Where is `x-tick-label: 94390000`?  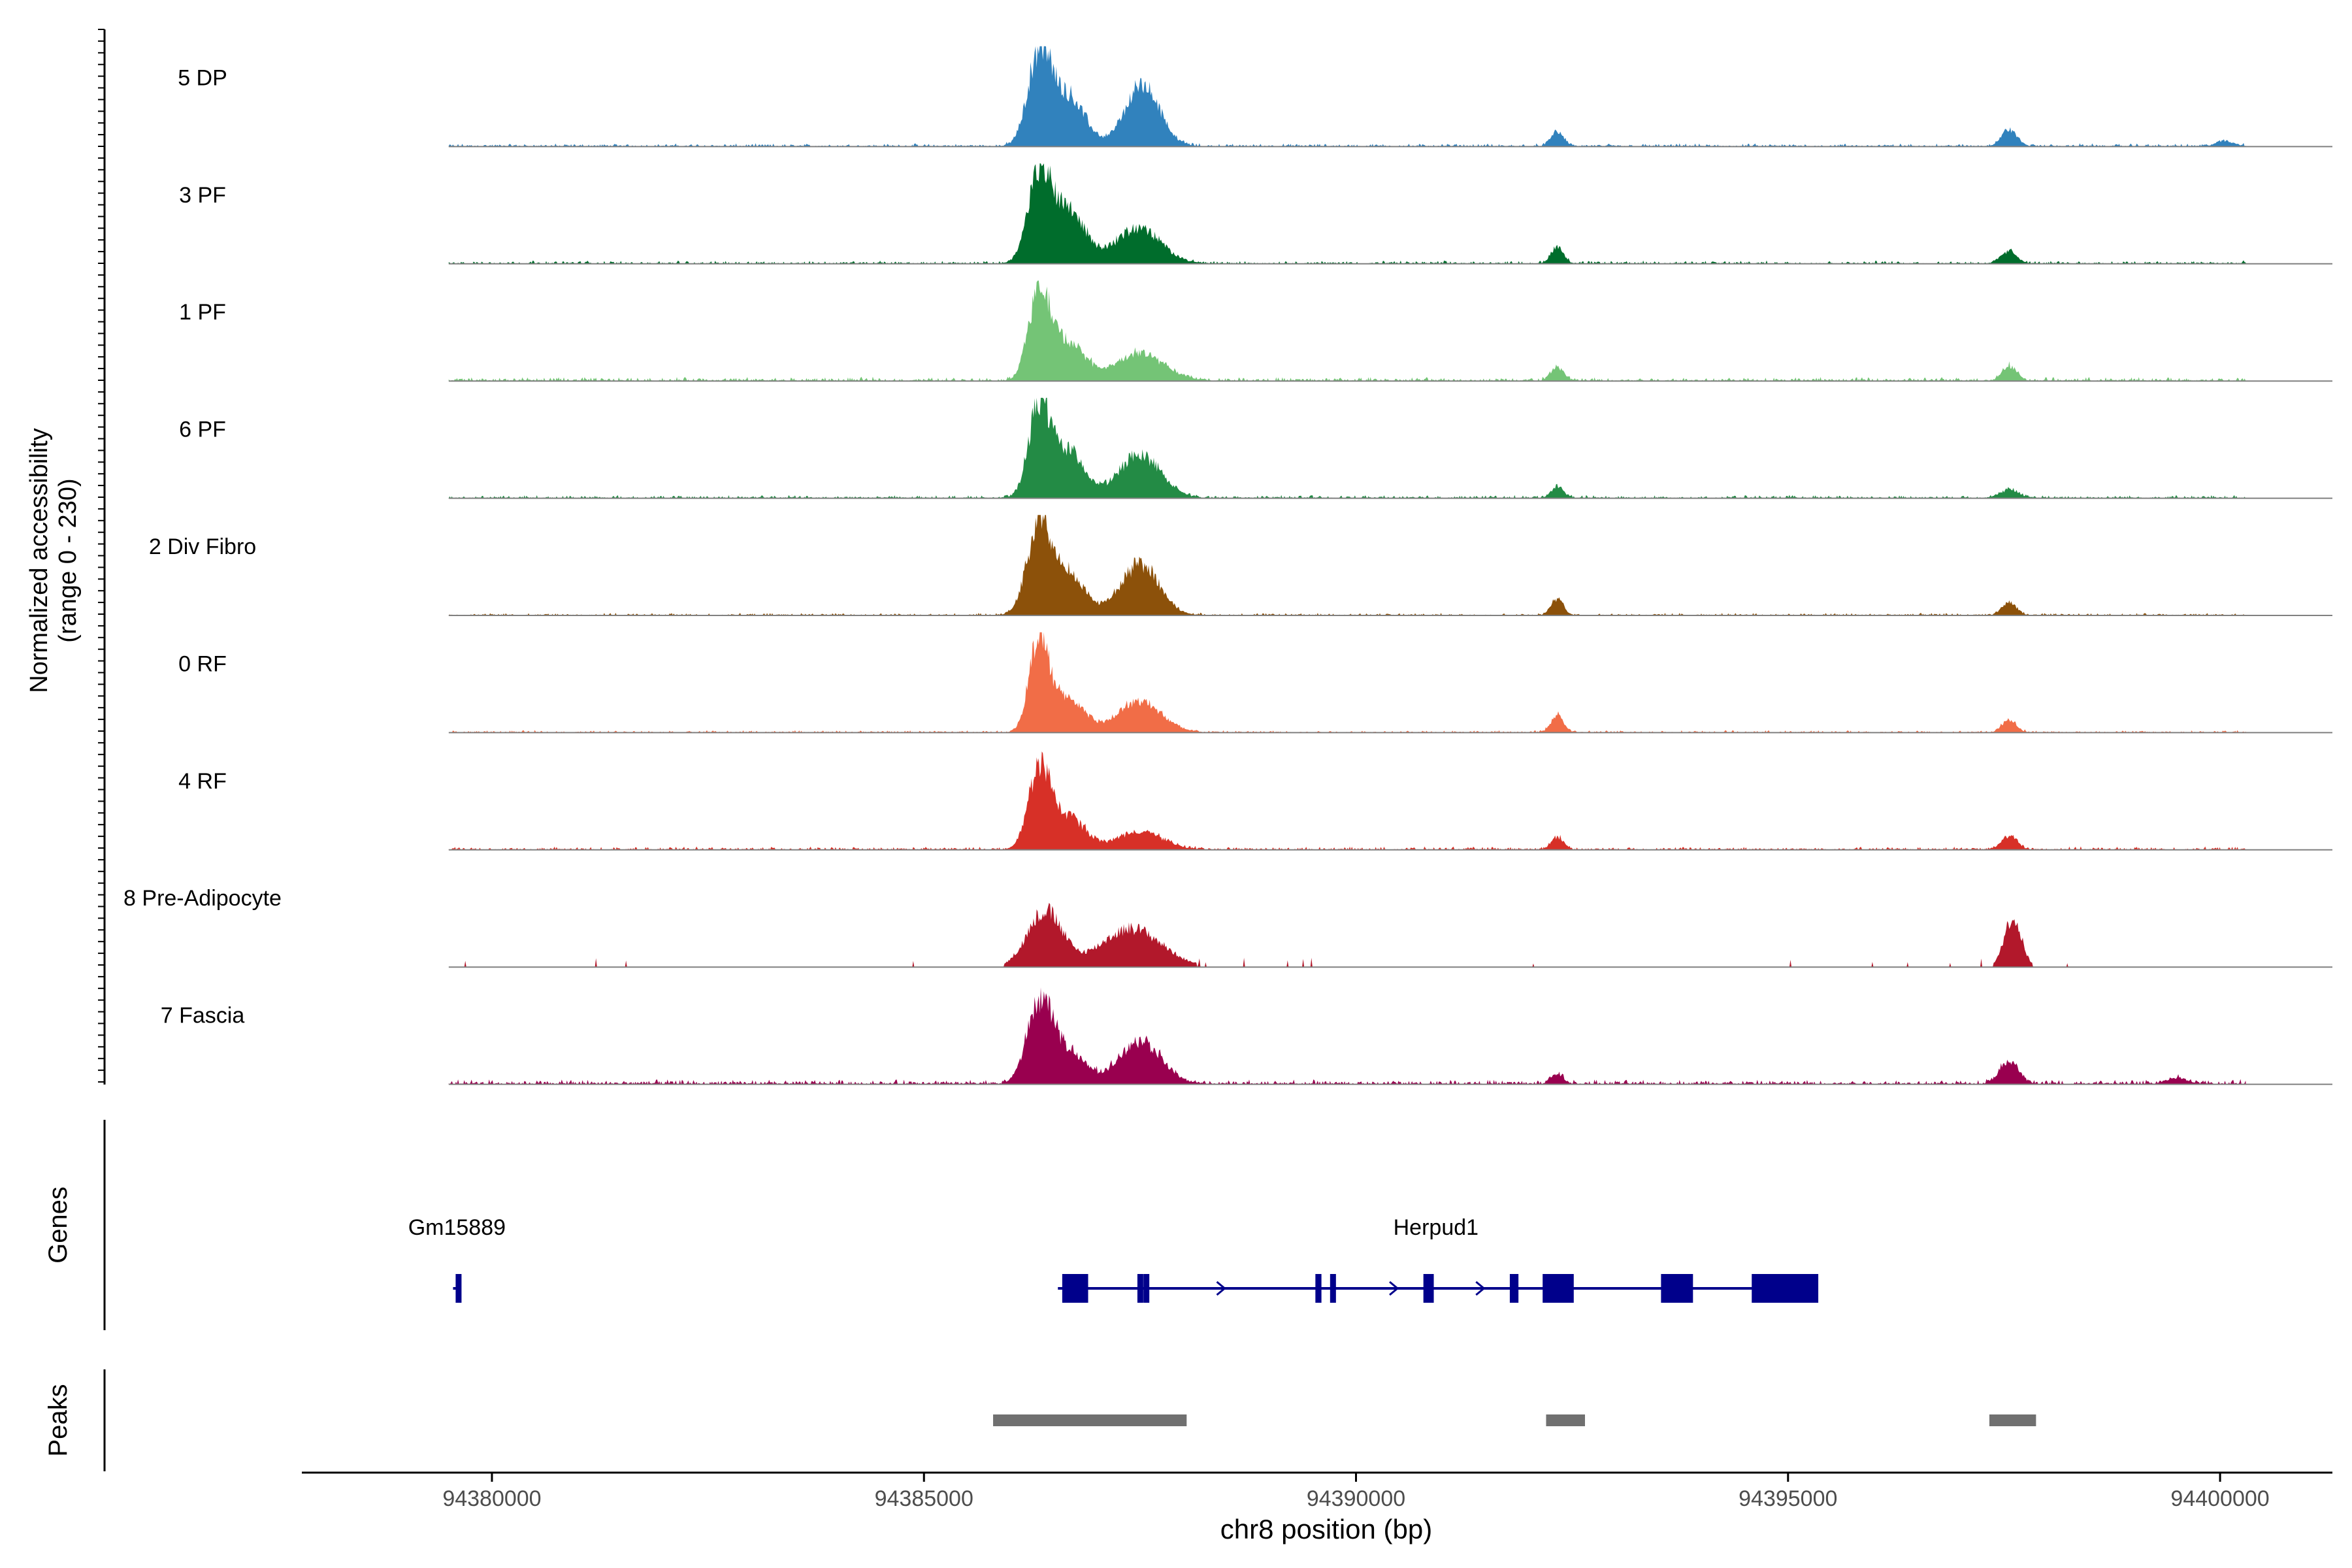
x-tick-label: 94390000 is located at coordinates (1356, 1498).